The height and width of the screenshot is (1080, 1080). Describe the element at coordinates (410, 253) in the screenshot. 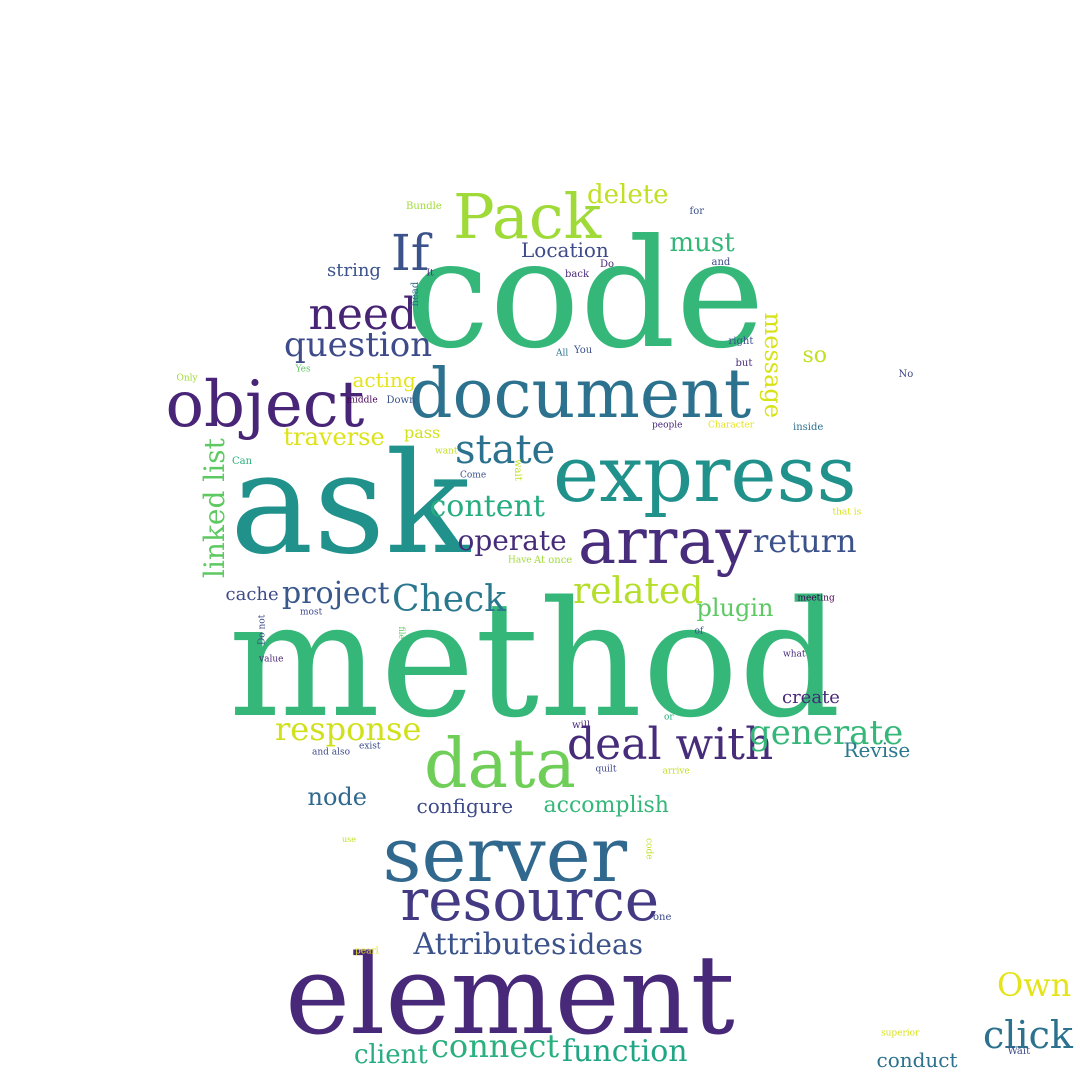

I see `cloud-word: If` at that location.